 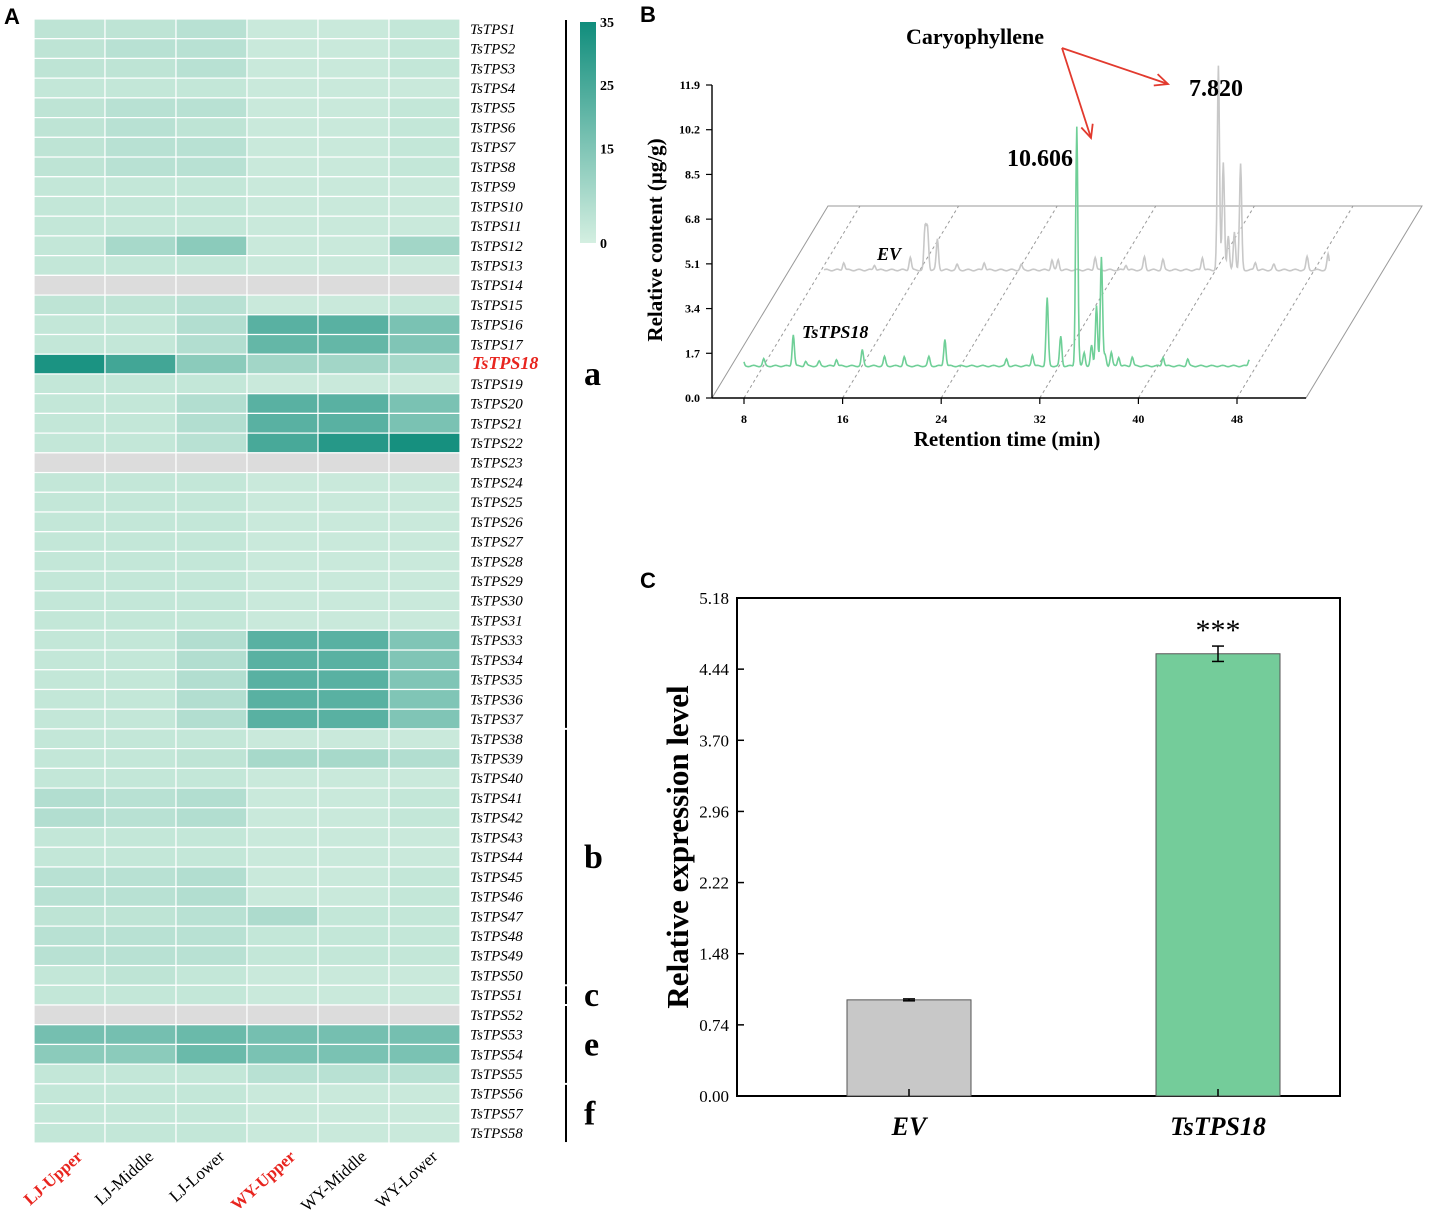 I want to click on gene-row-label: TsTPS13, so click(x=496, y=267).